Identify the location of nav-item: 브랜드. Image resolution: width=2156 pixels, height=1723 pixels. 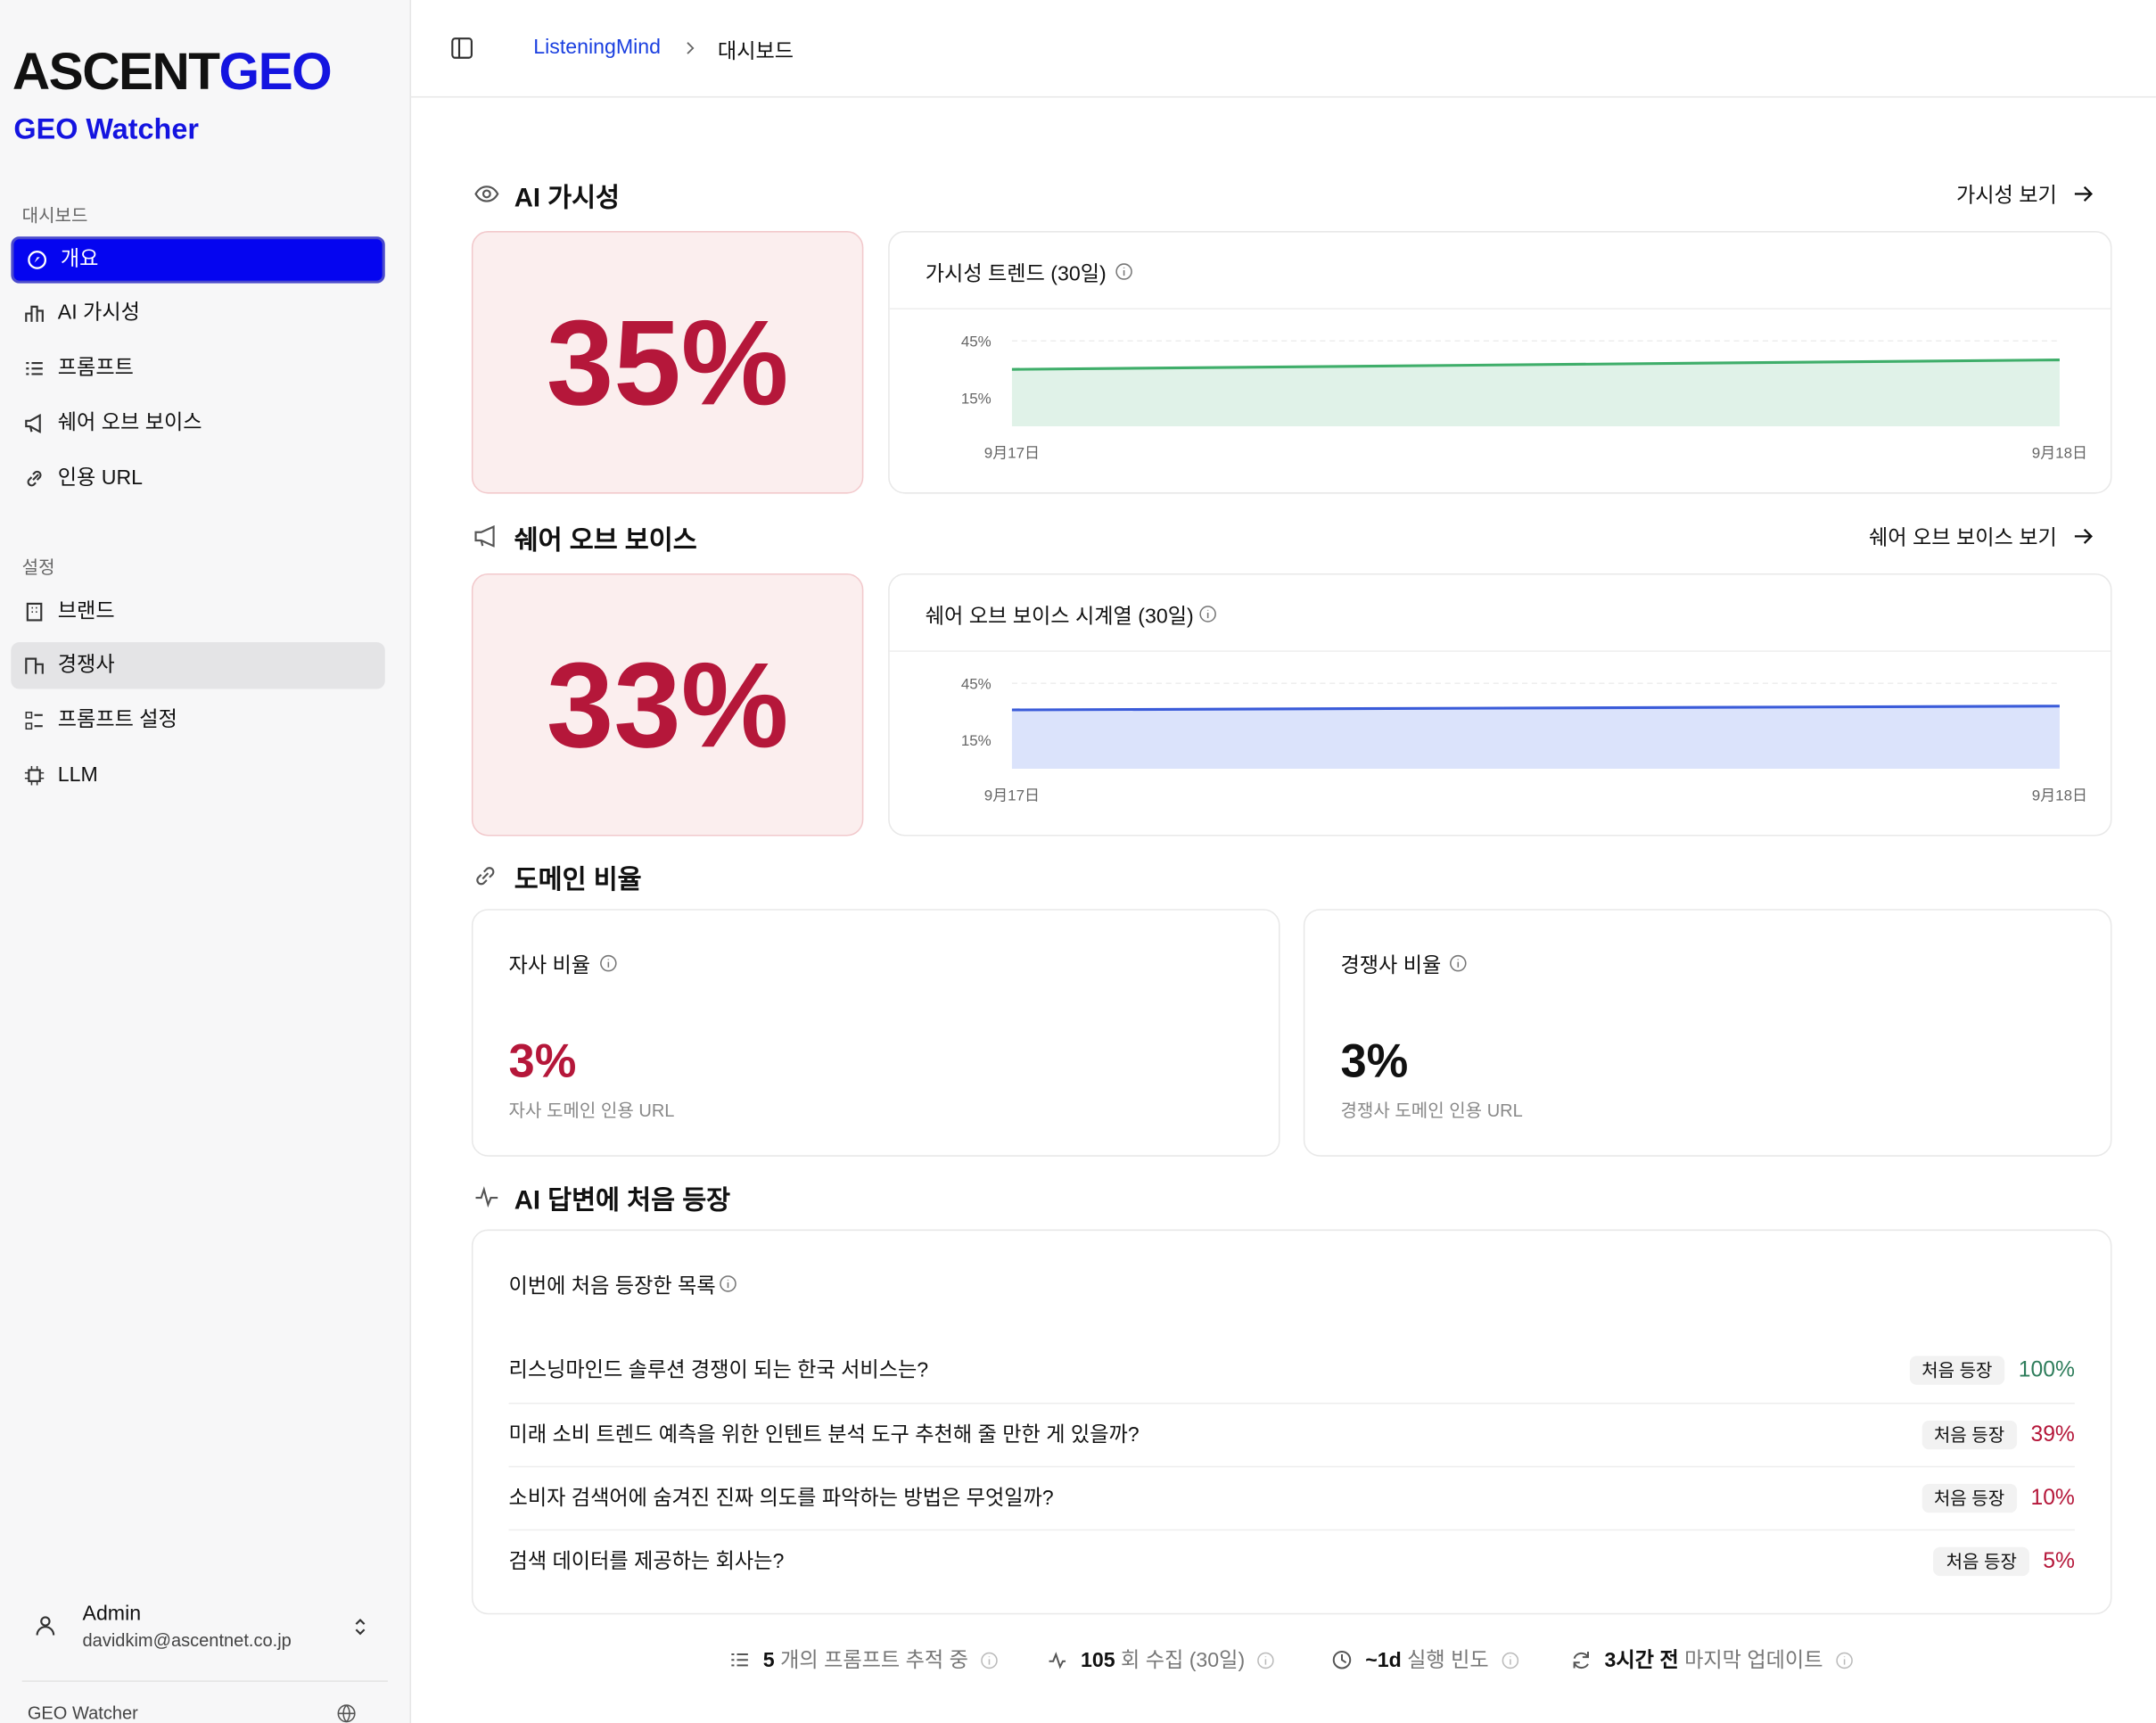
(197, 612).